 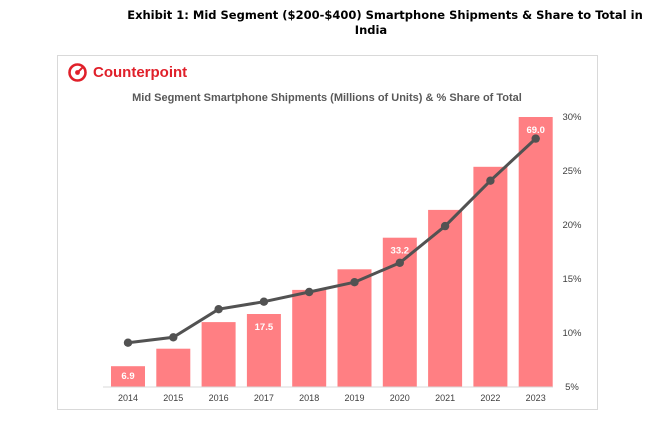 I want to click on bar-2016, so click(x=218, y=354).